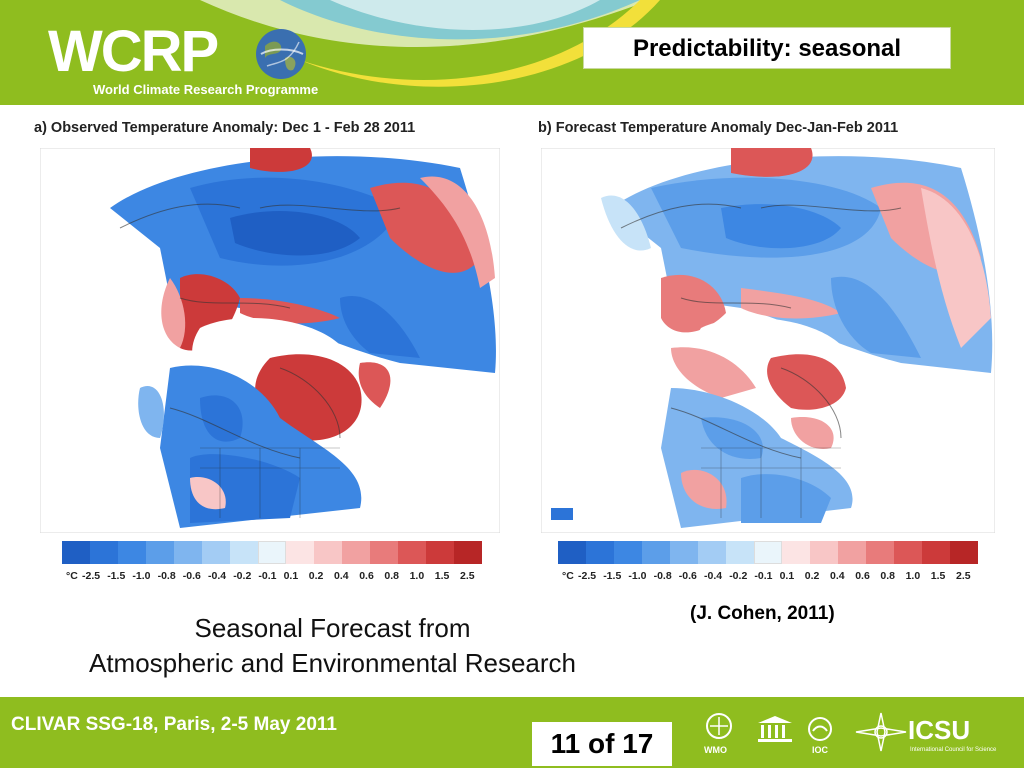  What do you see at coordinates (820, 750) in the screenshot?
I see `ioc-label: IOC` at bounding box center [820, 750].